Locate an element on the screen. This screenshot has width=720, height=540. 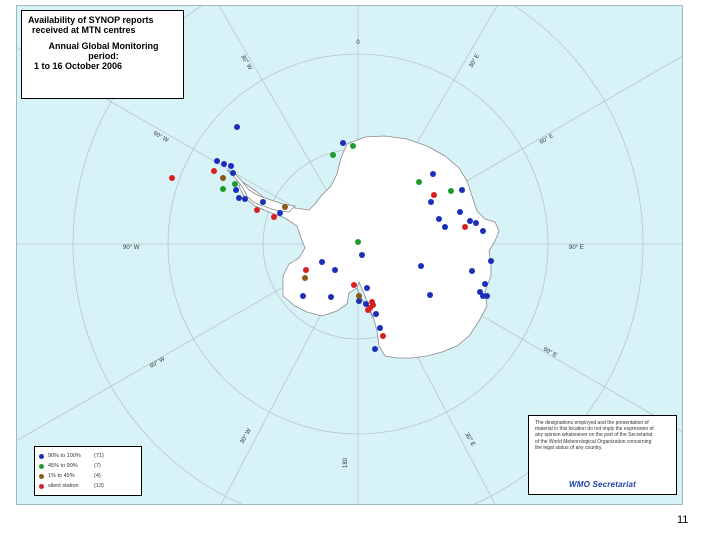
legend-dot-brown is located at coordinates (41, 476).